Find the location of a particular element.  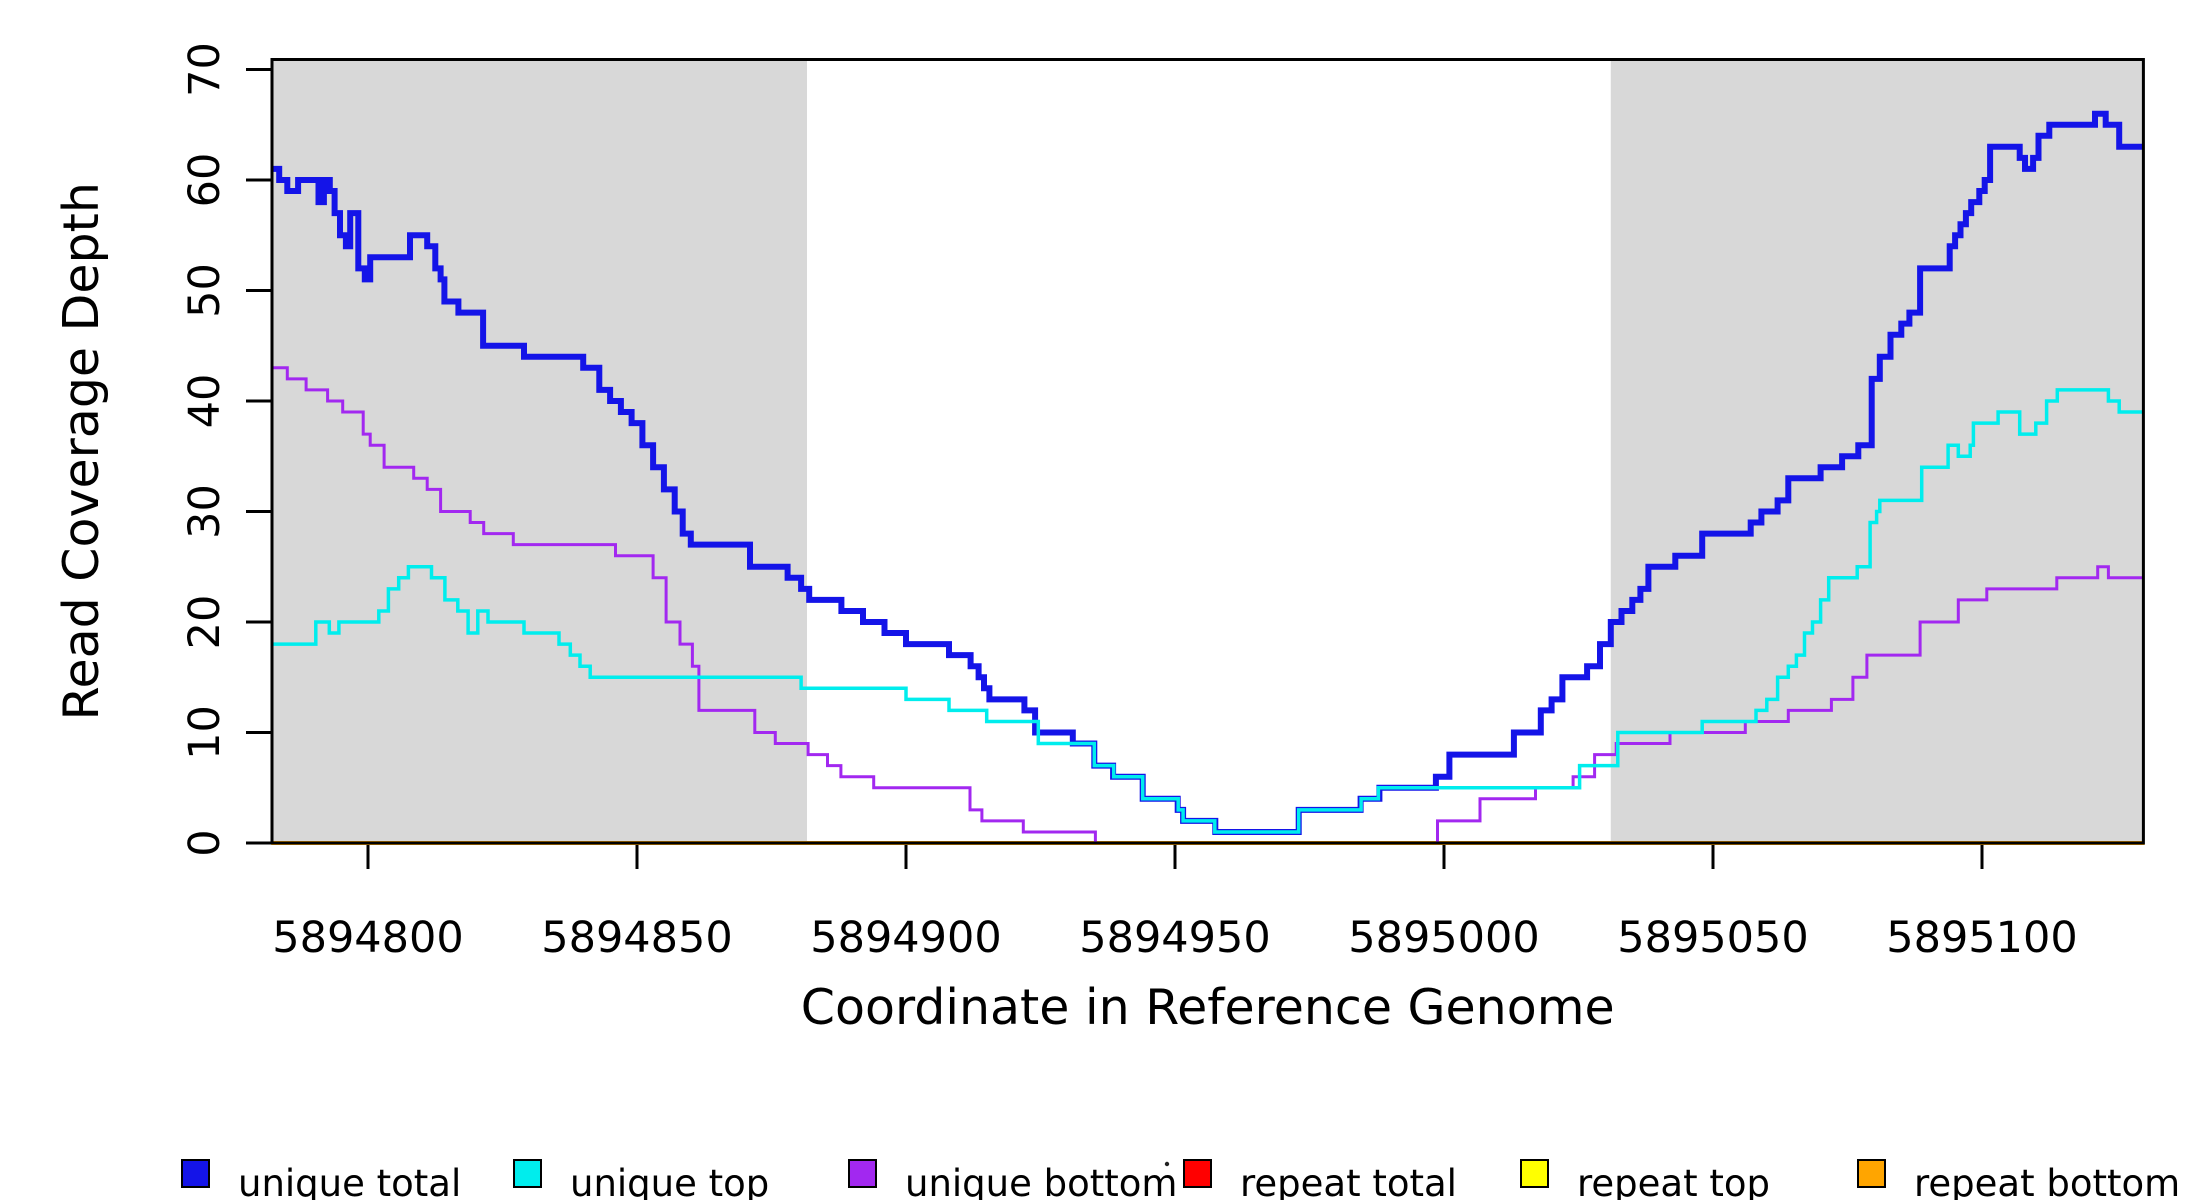

legend-item-unique-top: unique top is located at coordinates (641, 1179).